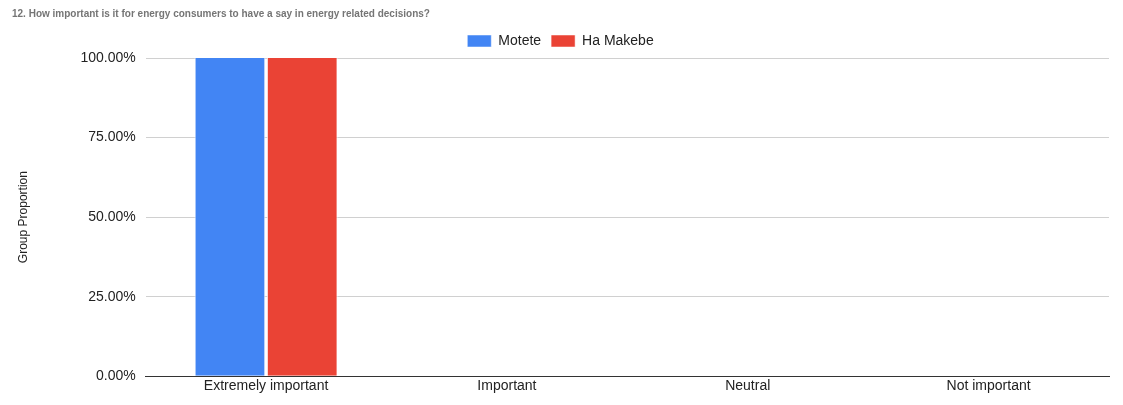  Describe the element at coordinates (748, 385) in the screenshot. I see `x-tick-label: Neutral` at that location.